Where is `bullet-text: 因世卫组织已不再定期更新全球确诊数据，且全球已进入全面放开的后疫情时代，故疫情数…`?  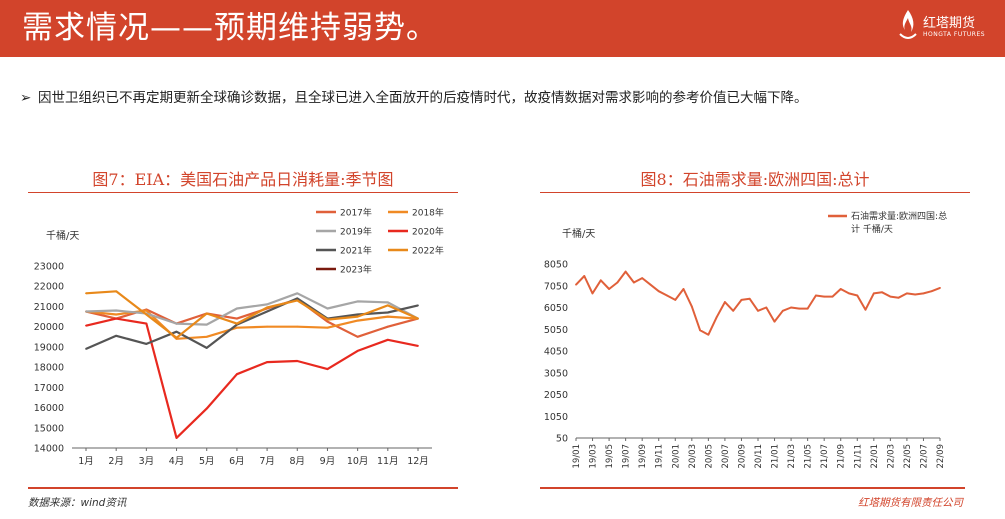
bullet-text: 因世卫组织已不再定期更新全球确诊数据，且全球已进入全面放开的后疫情时代，故疫情数… is located at coordinates (423, 98).